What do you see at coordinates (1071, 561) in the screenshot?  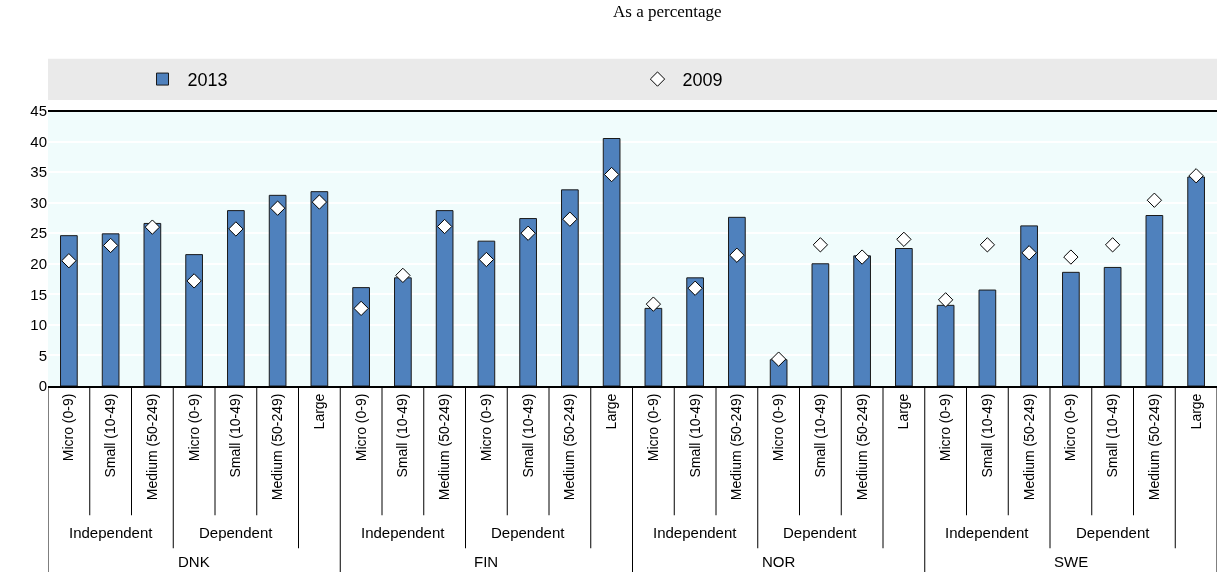 I see `text: SWE` at bounding box center [1071, 561].